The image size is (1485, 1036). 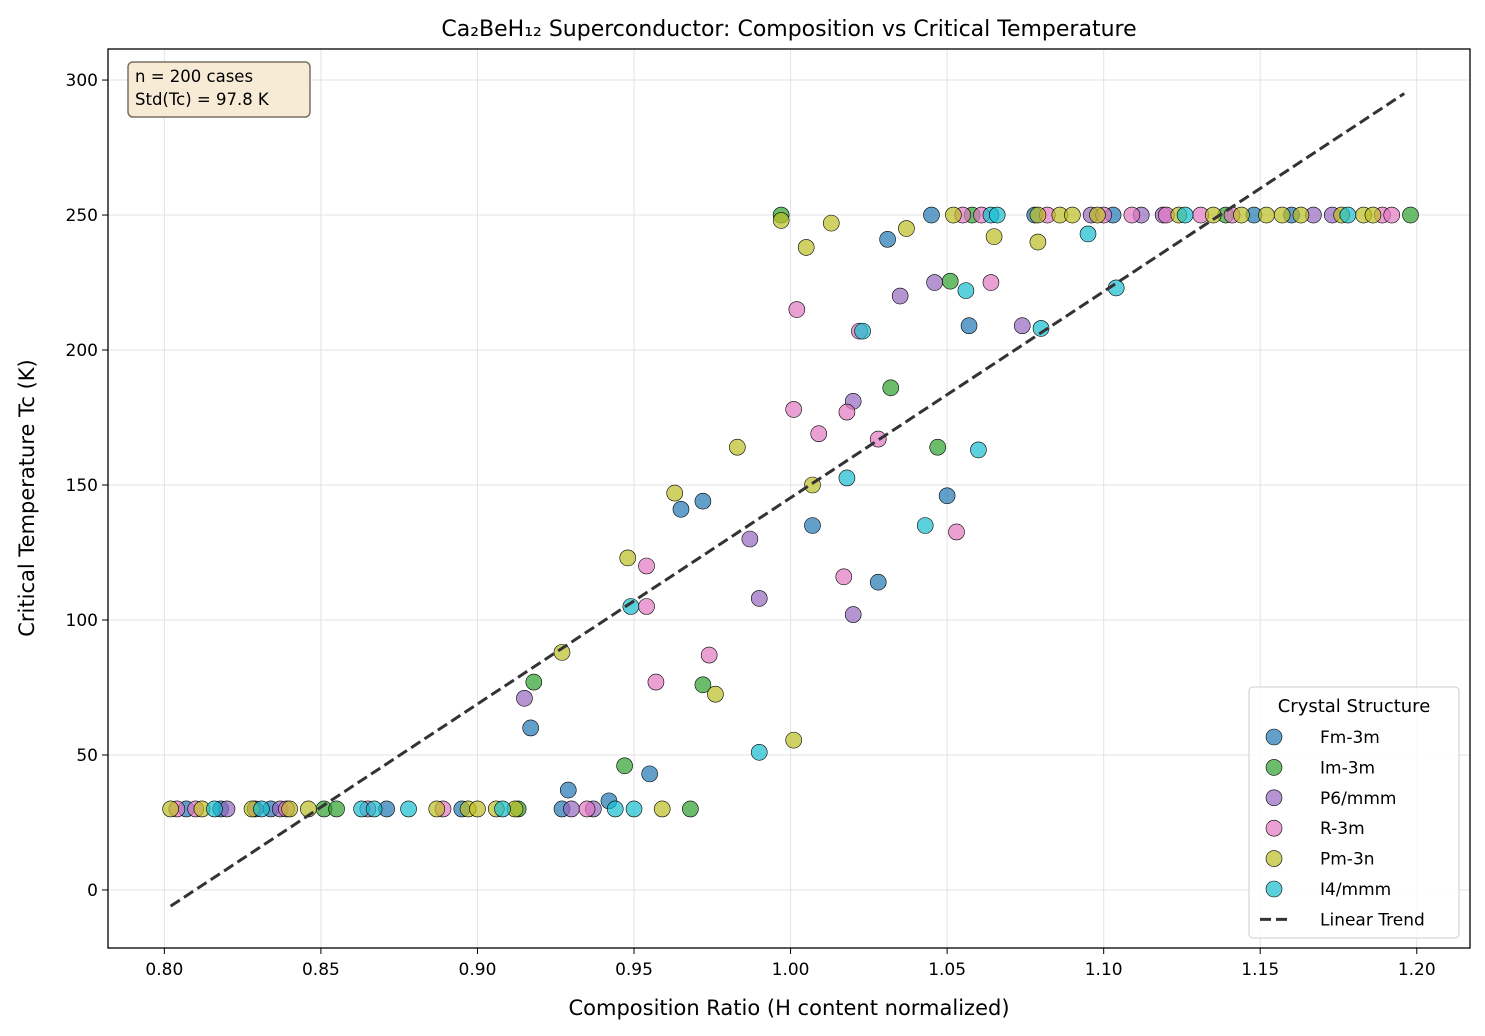 I want to click on y-tick-label: 150, so click(x=82, y=486).